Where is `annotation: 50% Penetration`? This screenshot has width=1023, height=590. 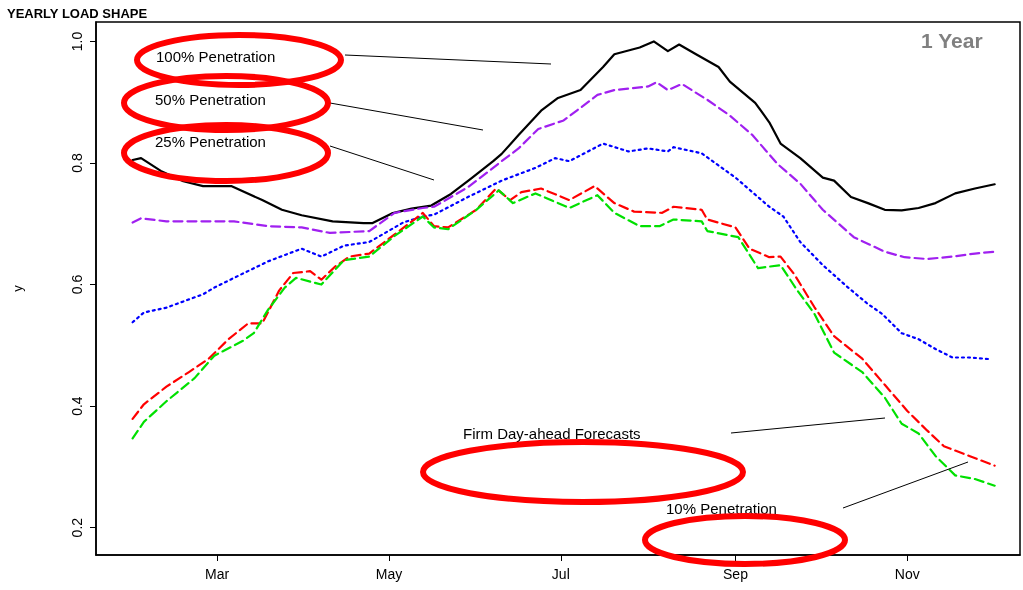 annotation: 50% Penetration is located at coordinates (210, 99).